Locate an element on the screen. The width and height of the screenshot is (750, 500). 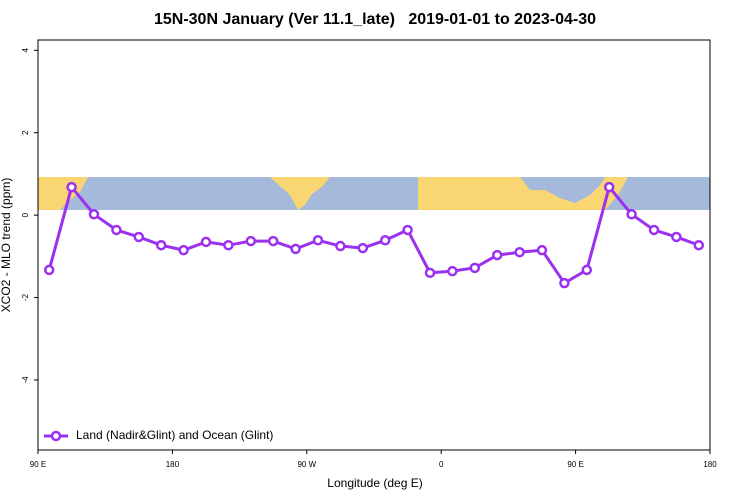
y-tick-label: -4 is located at coordinates (25, 380).